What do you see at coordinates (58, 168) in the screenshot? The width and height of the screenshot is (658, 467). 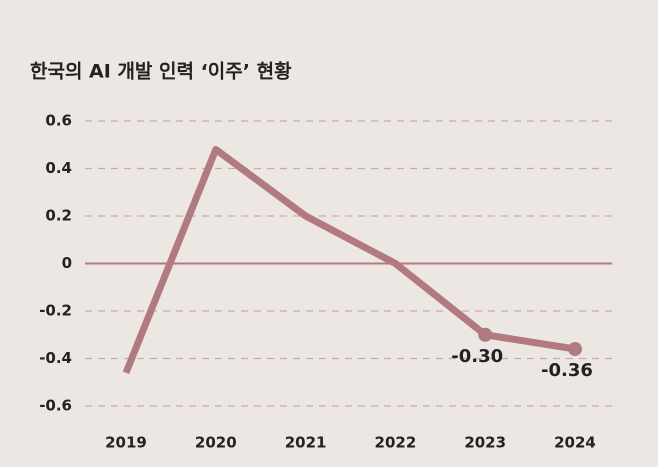 I see `y-tick-label: 0.4` at bounding box center [58, 168].